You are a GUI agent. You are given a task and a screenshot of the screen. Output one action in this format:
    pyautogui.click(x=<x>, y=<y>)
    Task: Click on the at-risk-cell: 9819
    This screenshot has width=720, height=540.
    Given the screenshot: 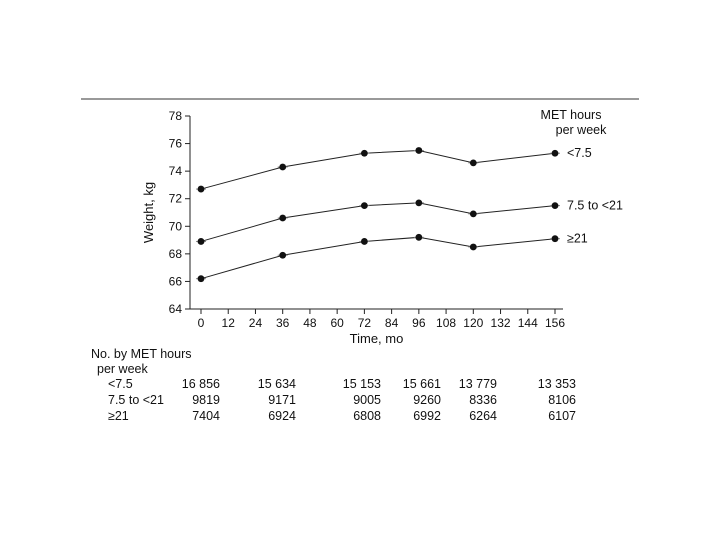 What is the action you would take?
    pyautogui.click(x=206, y=400)
    